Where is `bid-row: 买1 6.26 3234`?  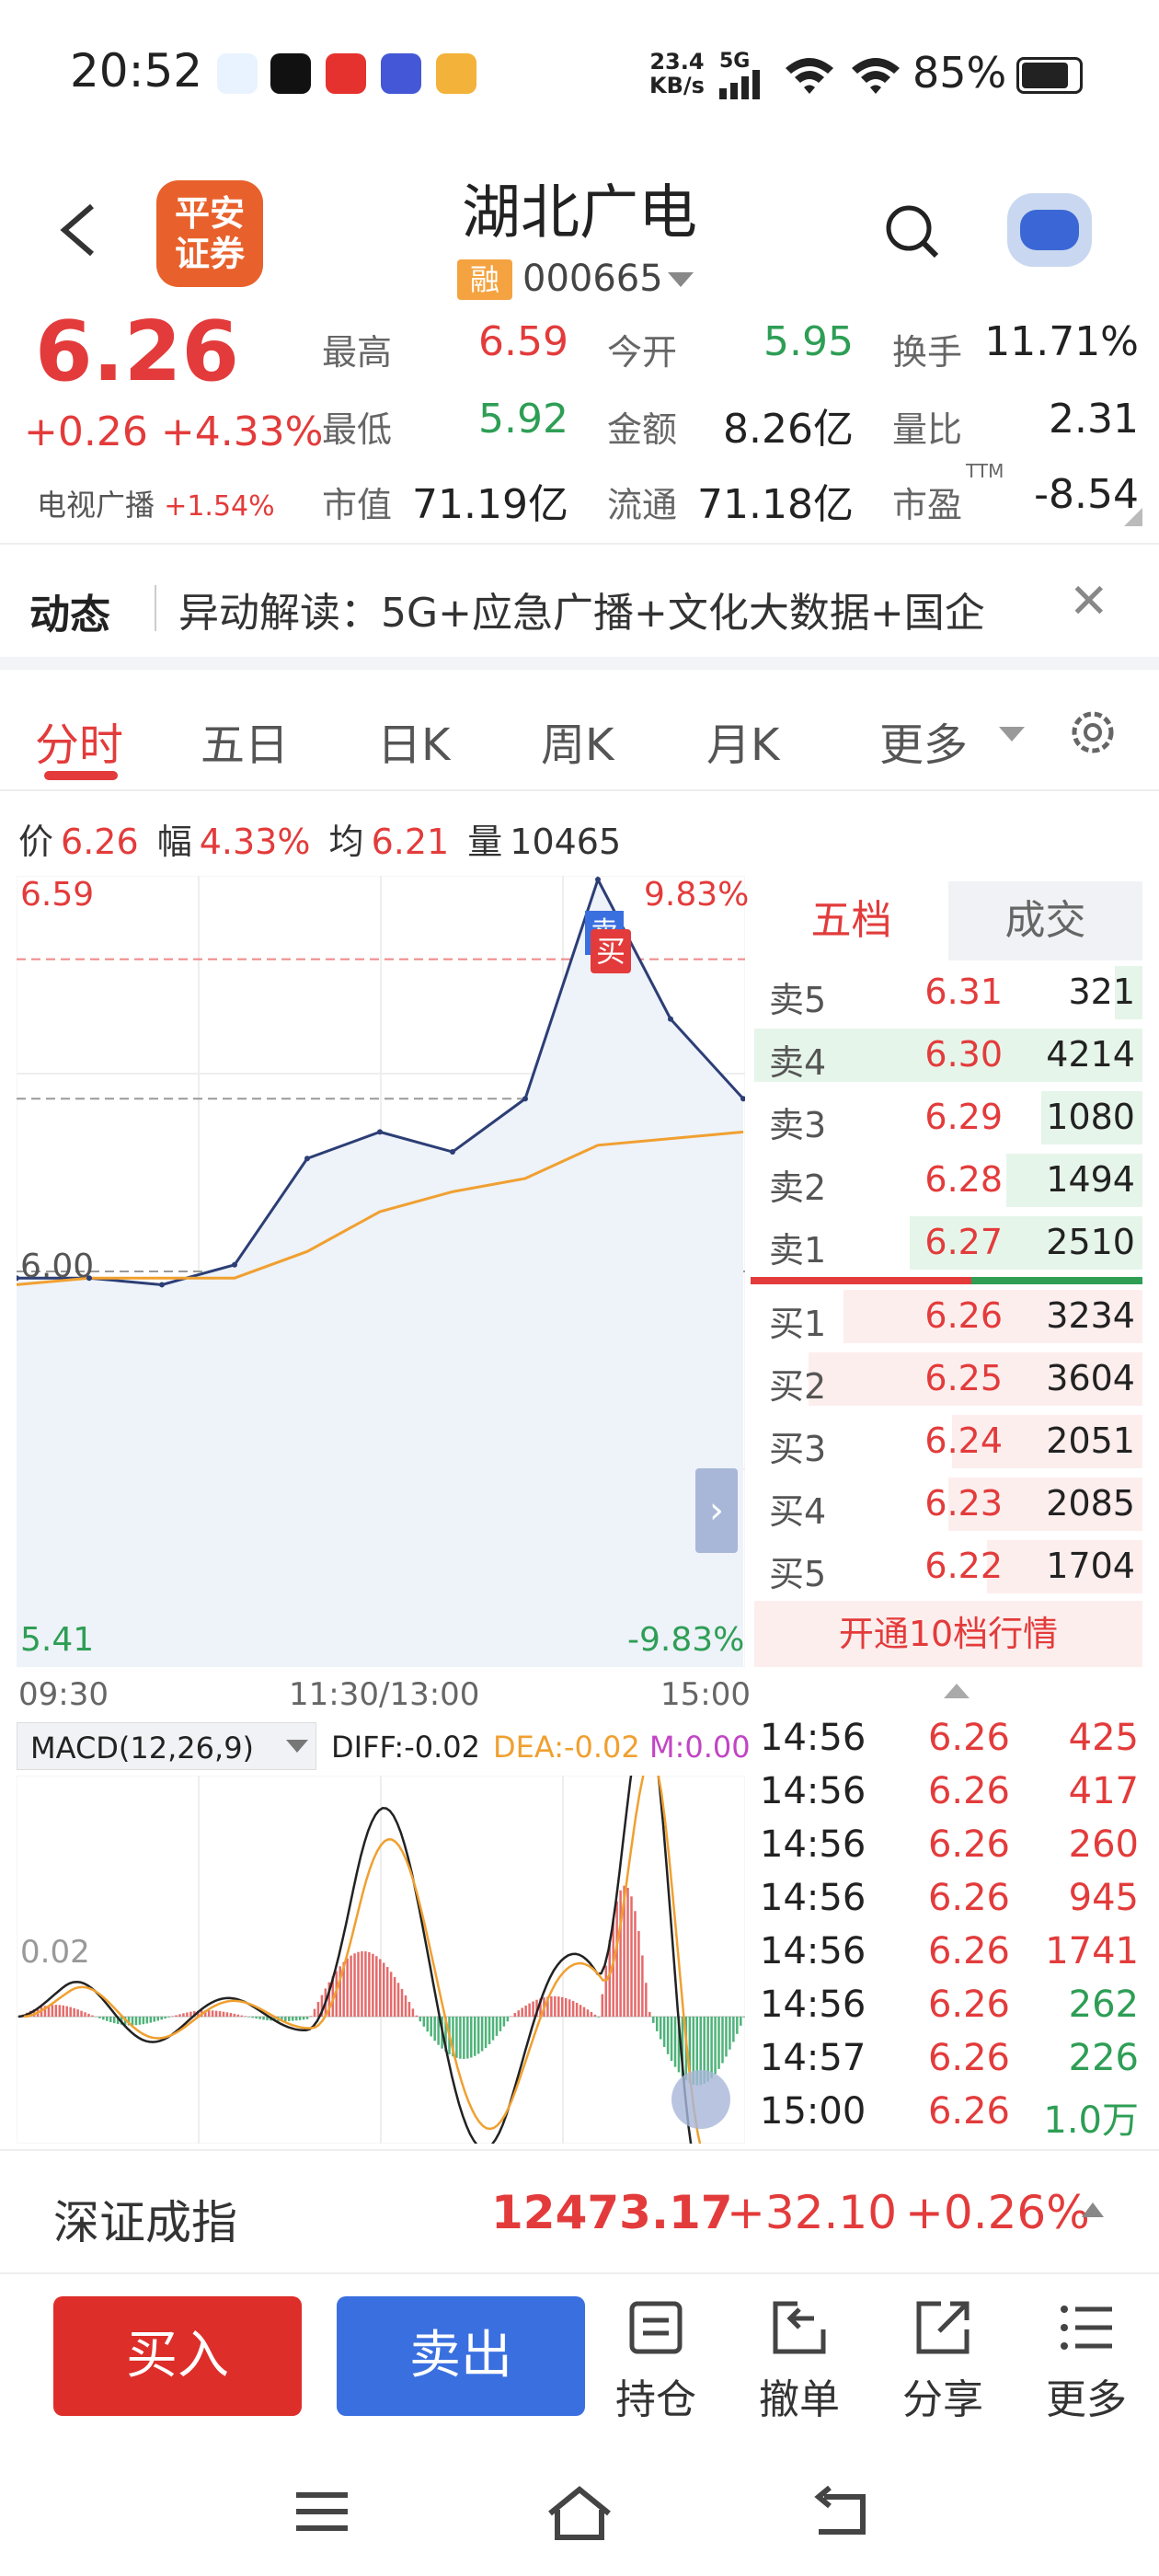
bid-row: 买1 6.26 3234 is located at coordinates (948, 1316).